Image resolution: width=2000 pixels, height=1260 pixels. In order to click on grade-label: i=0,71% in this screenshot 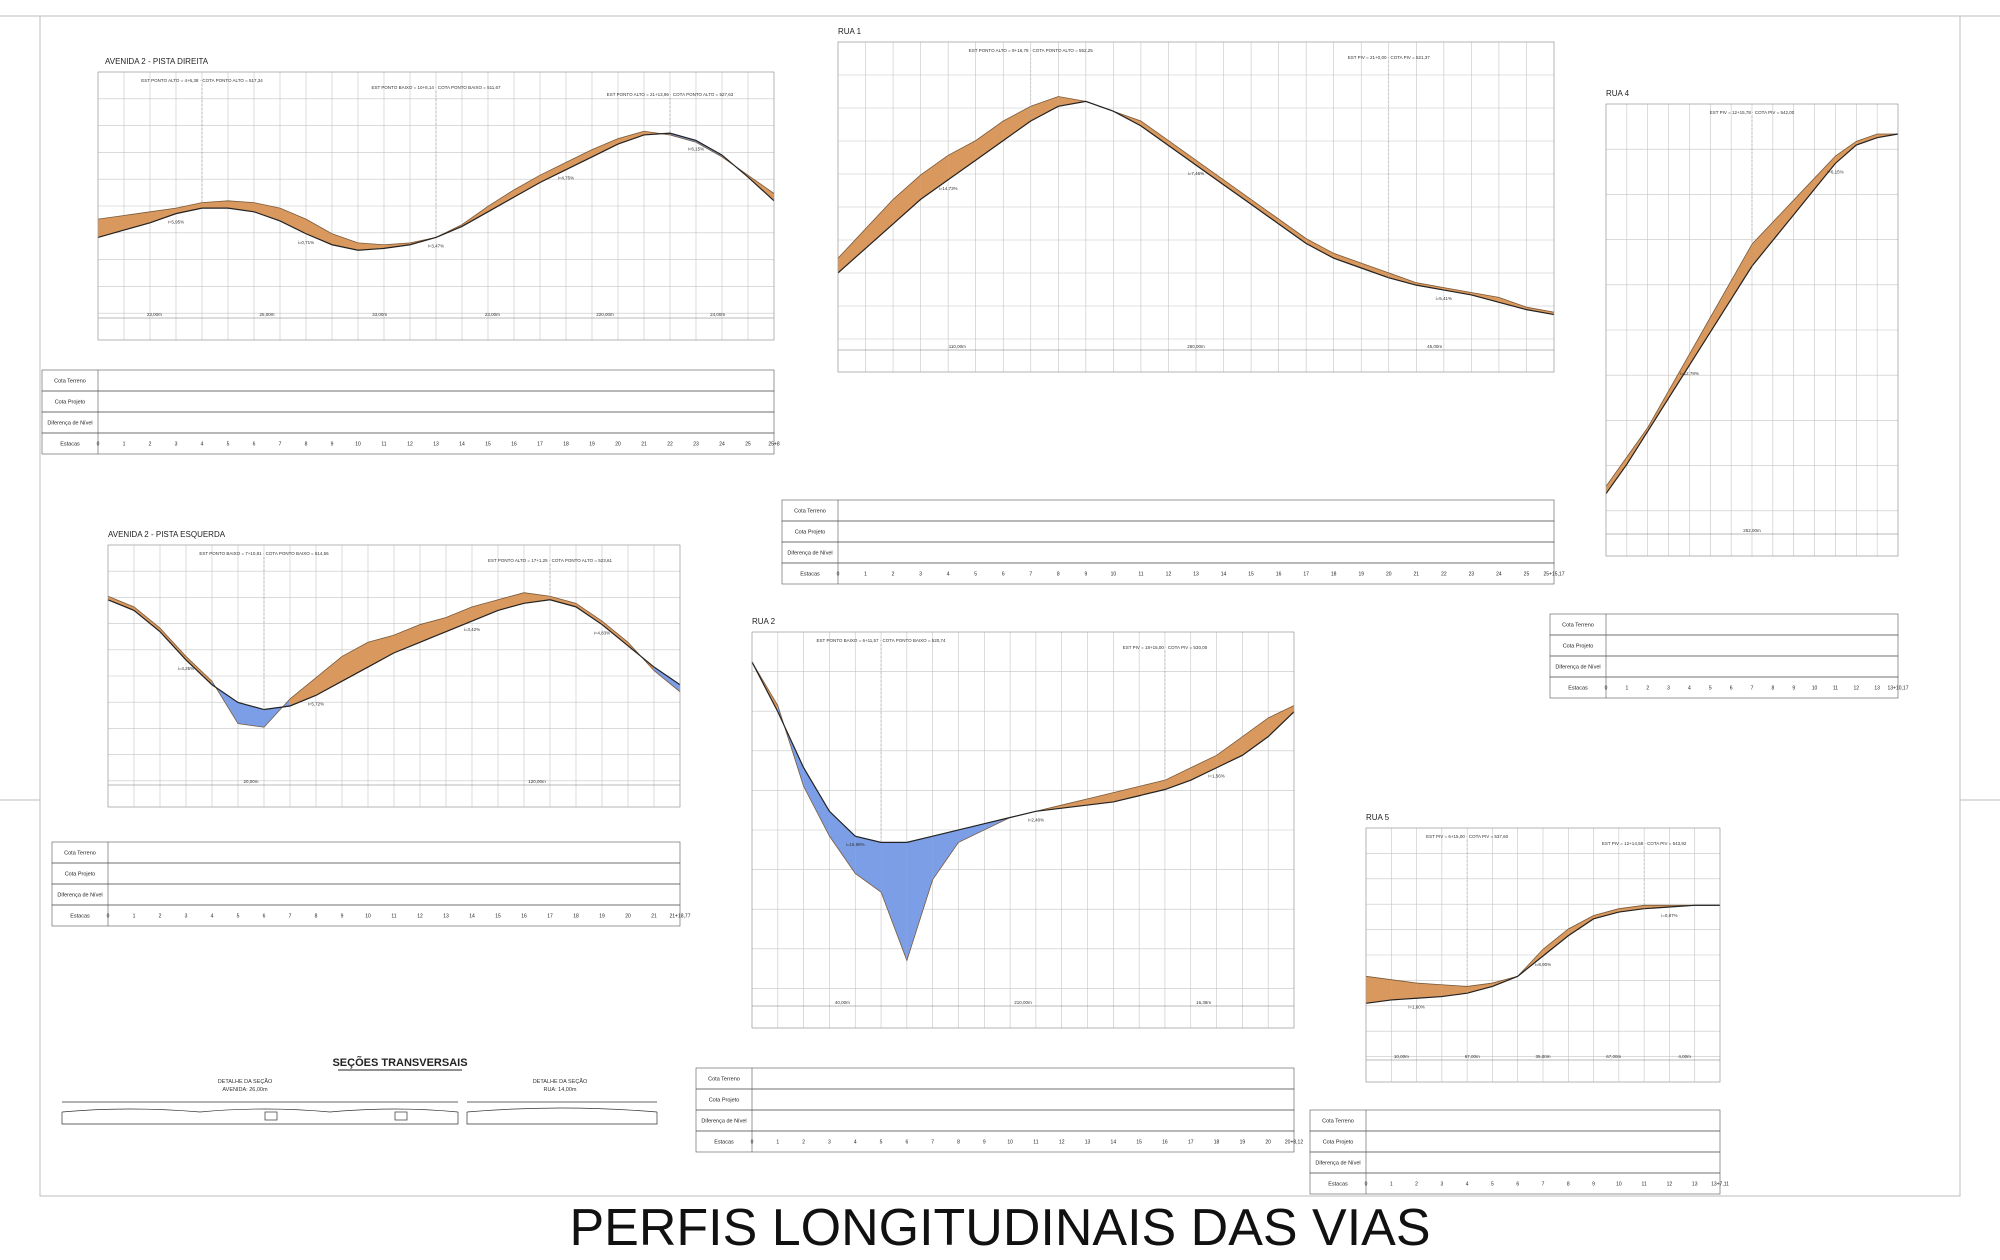, I will do `click(306, 242)`.